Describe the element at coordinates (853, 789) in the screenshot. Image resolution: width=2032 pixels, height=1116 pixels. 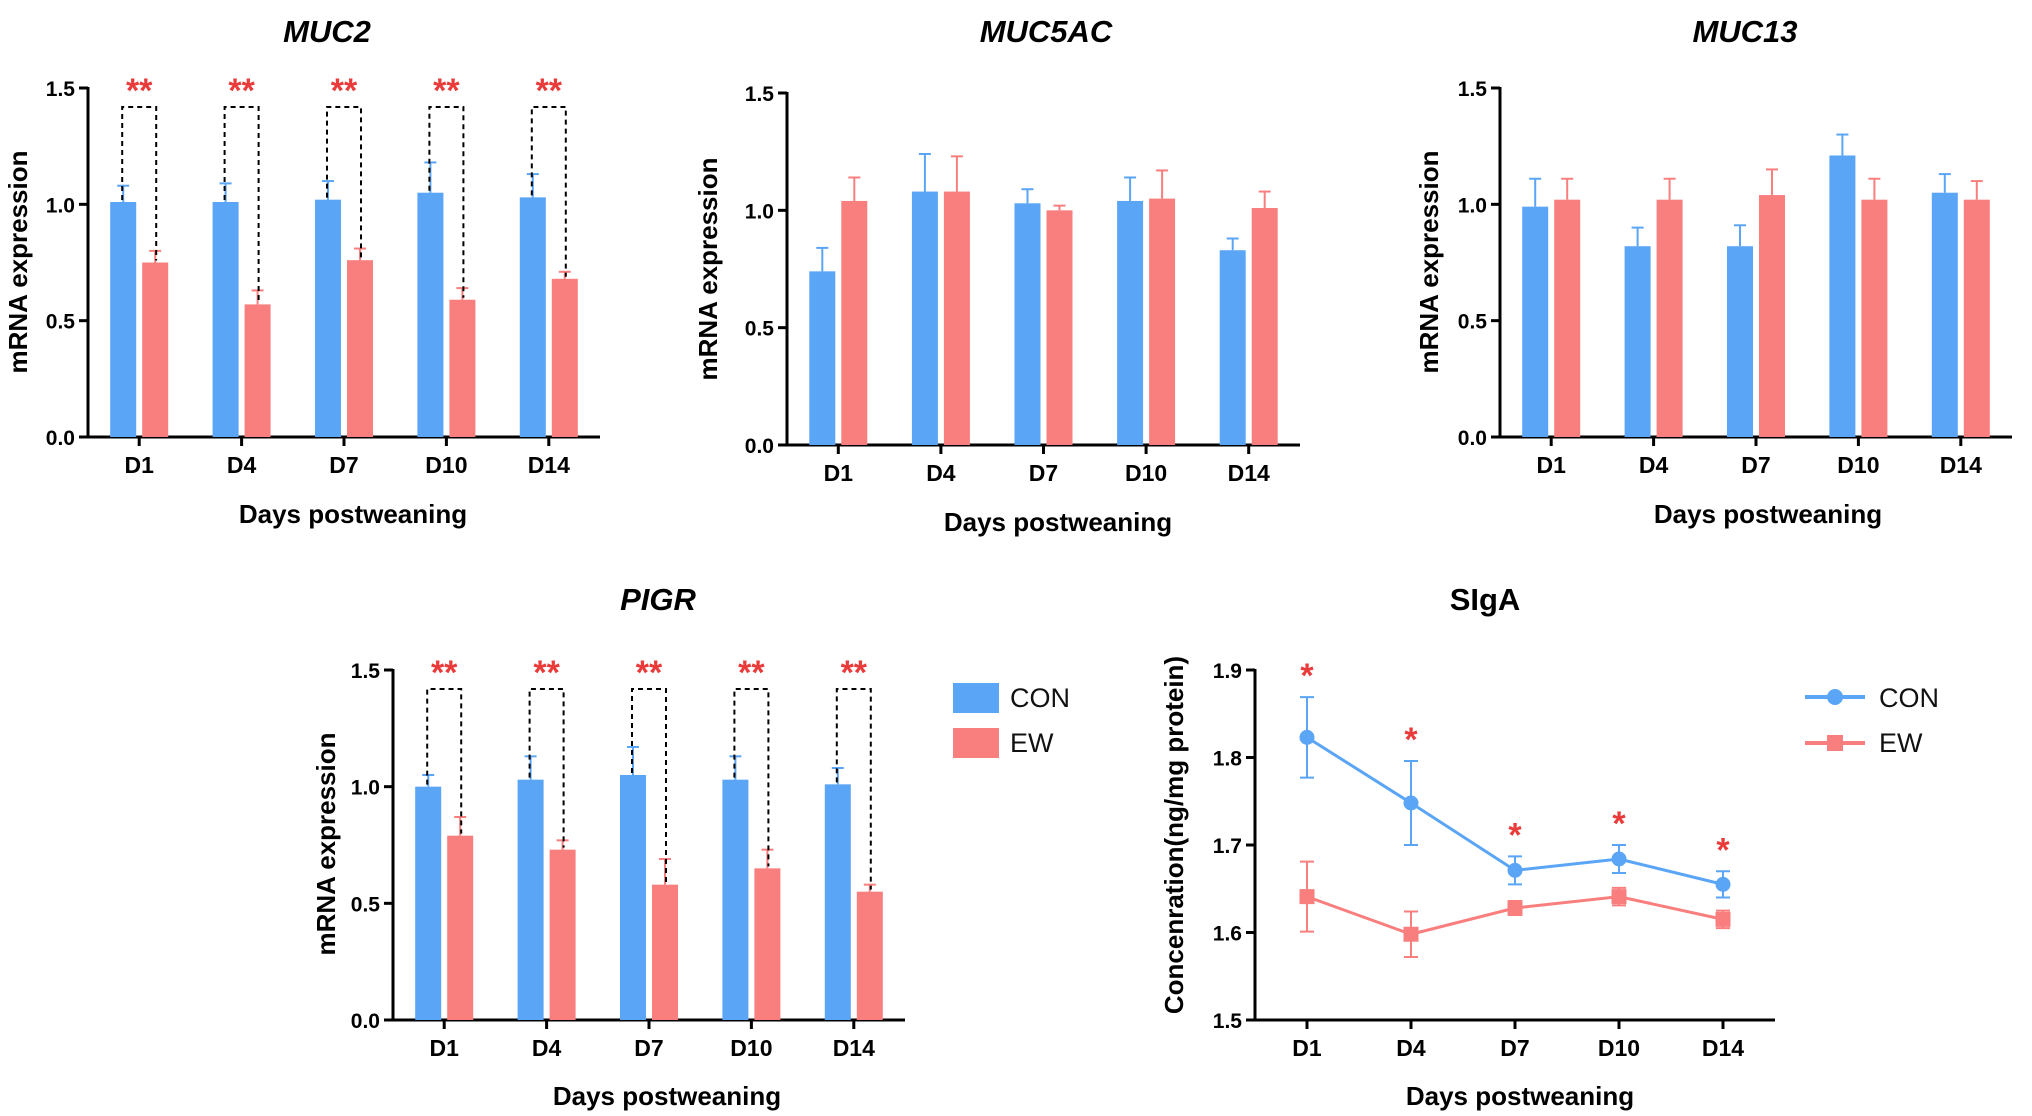
I see `pigr-significance-bracket-d14` at that location.